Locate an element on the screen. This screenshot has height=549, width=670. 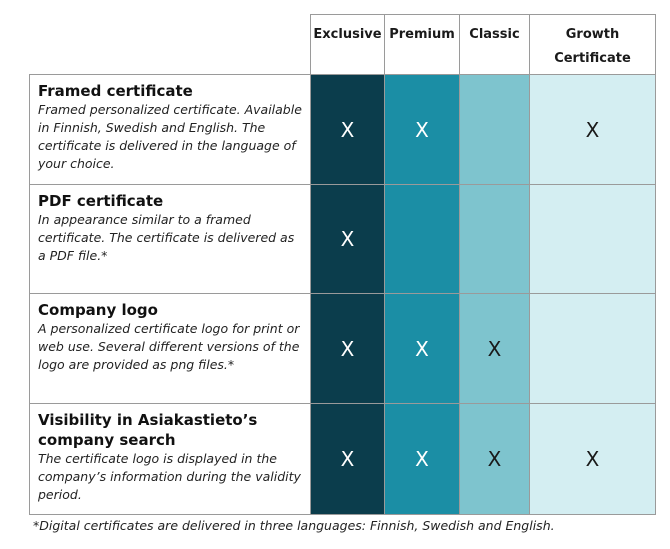
feature-title: PDF certificate is located at coordinates (101, 201).